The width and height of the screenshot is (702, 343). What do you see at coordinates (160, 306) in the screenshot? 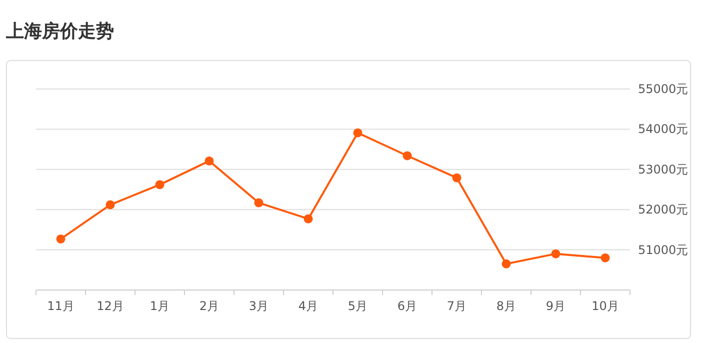
I see `x-tick-label: 1月` at bounding box center [160, 306].